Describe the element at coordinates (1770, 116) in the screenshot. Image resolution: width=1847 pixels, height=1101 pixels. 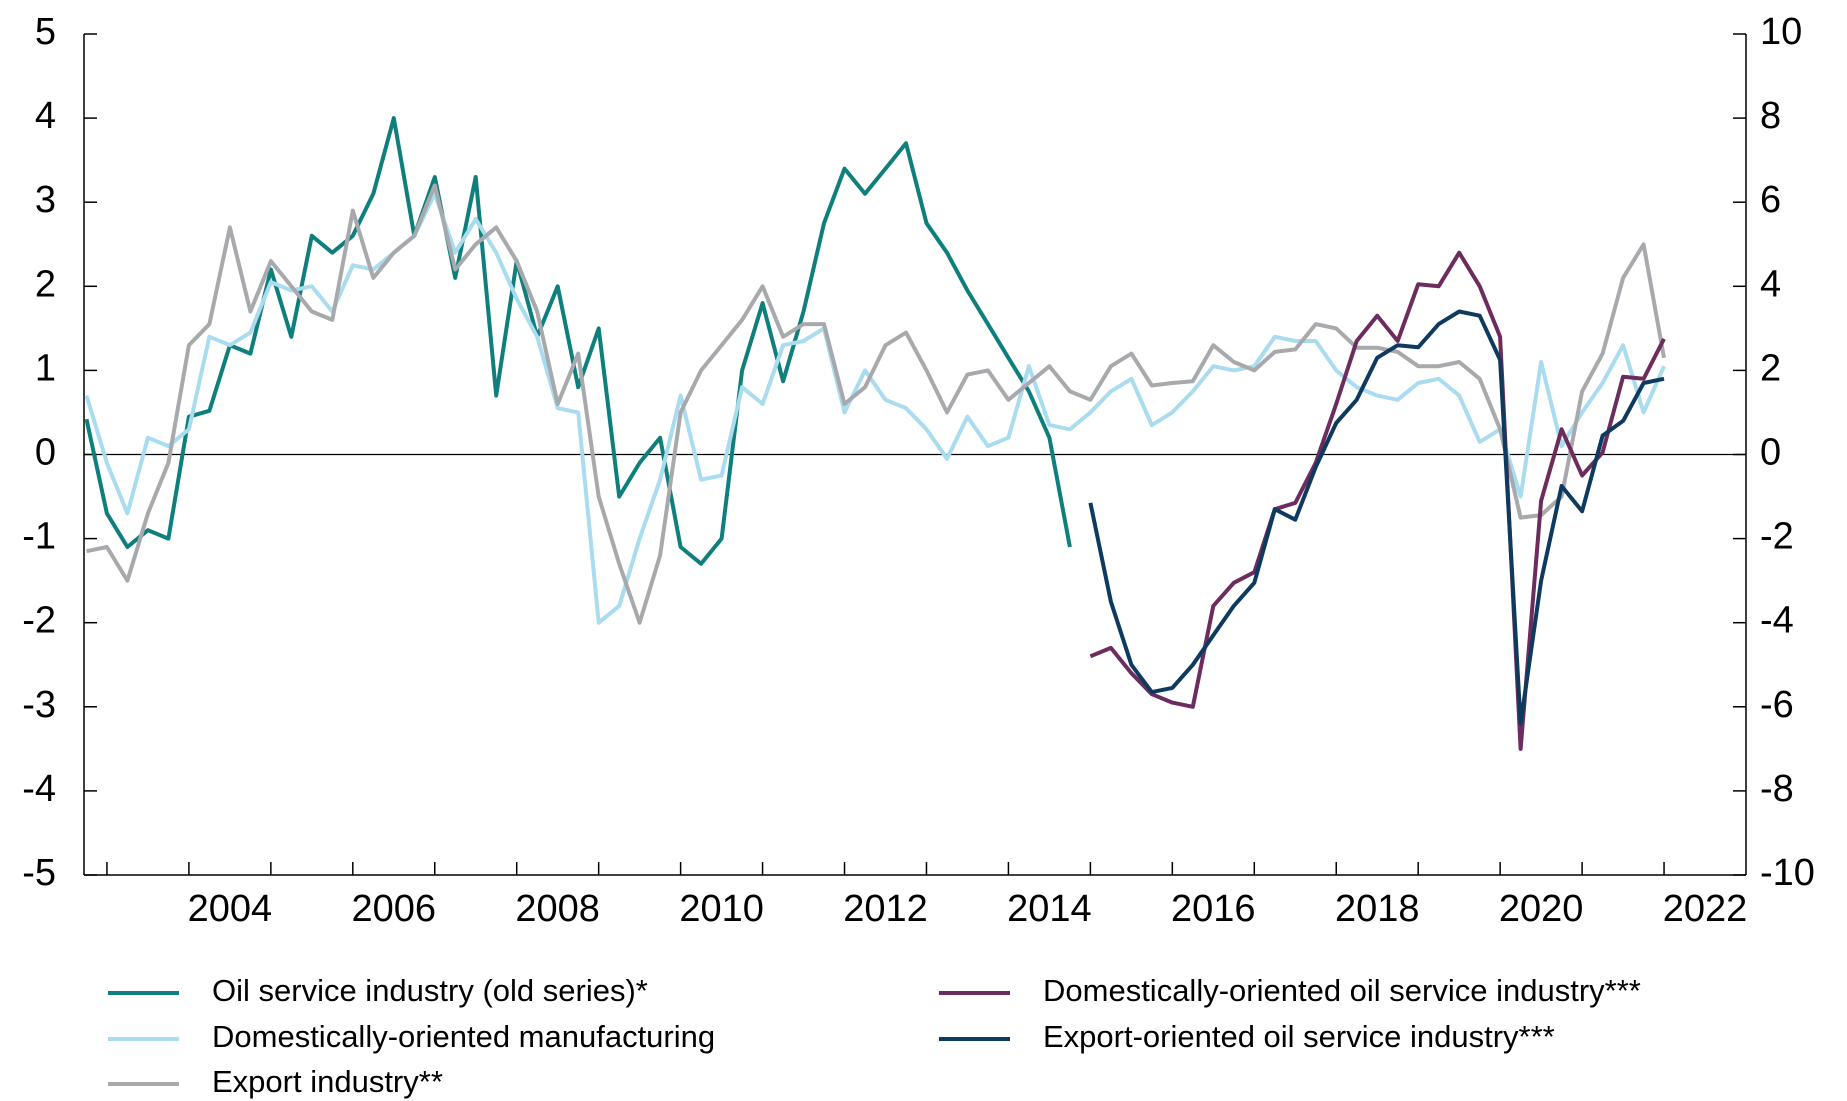
I see `y2-tick-label: 8` at that location.